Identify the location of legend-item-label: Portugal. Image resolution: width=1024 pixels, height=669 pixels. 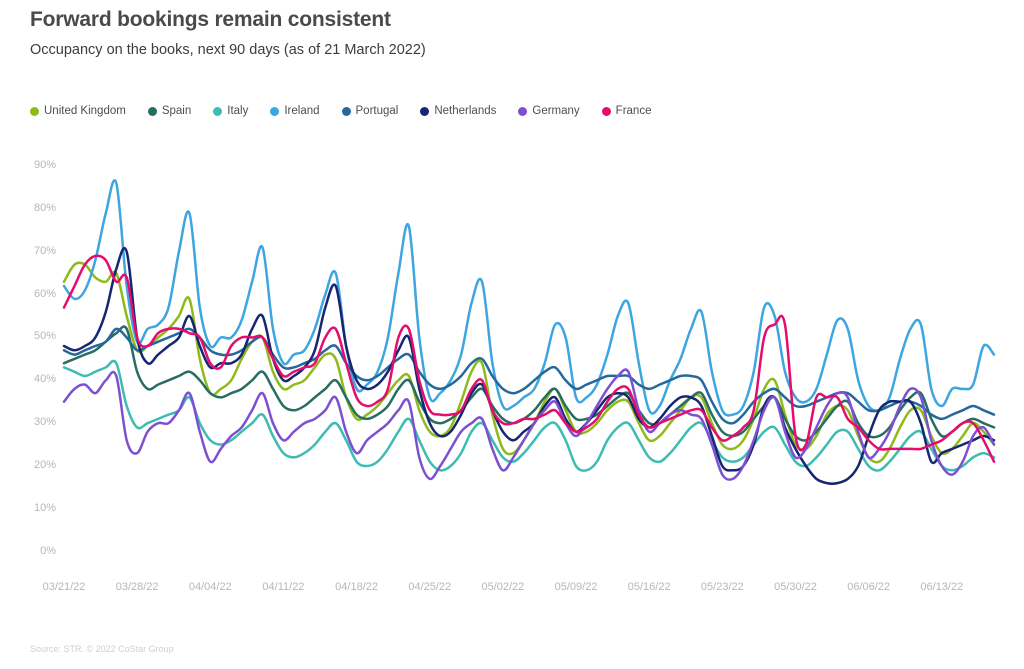
(377, 111).